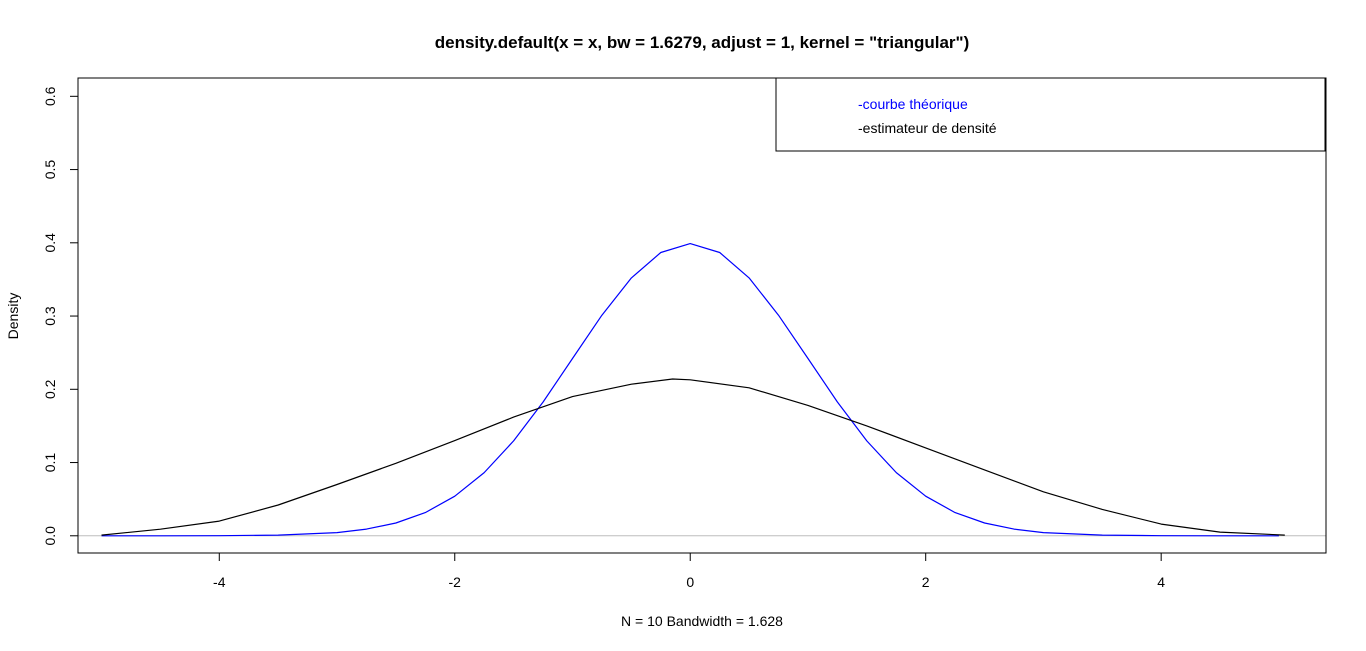  What do you see at coordinates (219, 582) in the screenshot?
I see `x-tick-label: -4` at bounding box center [219, 582].